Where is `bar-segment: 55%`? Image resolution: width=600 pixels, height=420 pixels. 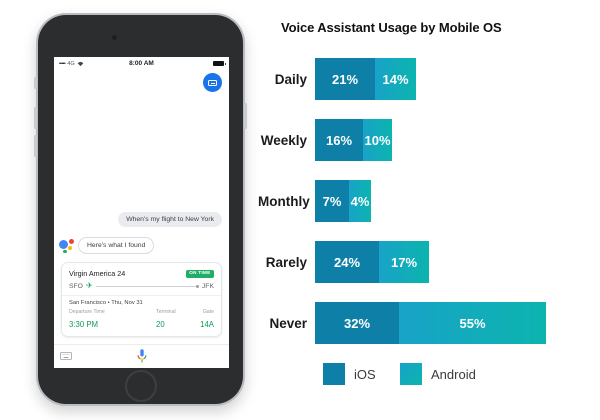 bar-segment: 55% is located at coordinates (472, 323).